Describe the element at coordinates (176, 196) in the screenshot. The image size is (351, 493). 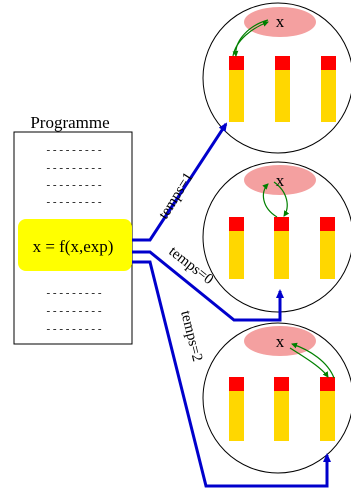
I see `arrow-label-time-1: temps=1` at that location.